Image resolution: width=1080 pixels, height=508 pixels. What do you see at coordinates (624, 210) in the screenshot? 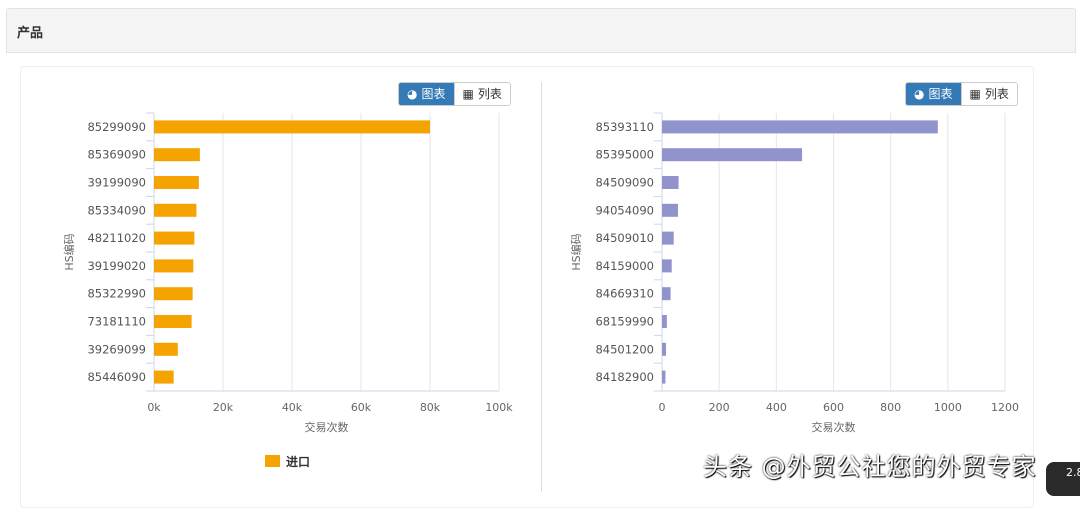
I see `y-tick-label: 94054090` at bounding box center [624, 210].